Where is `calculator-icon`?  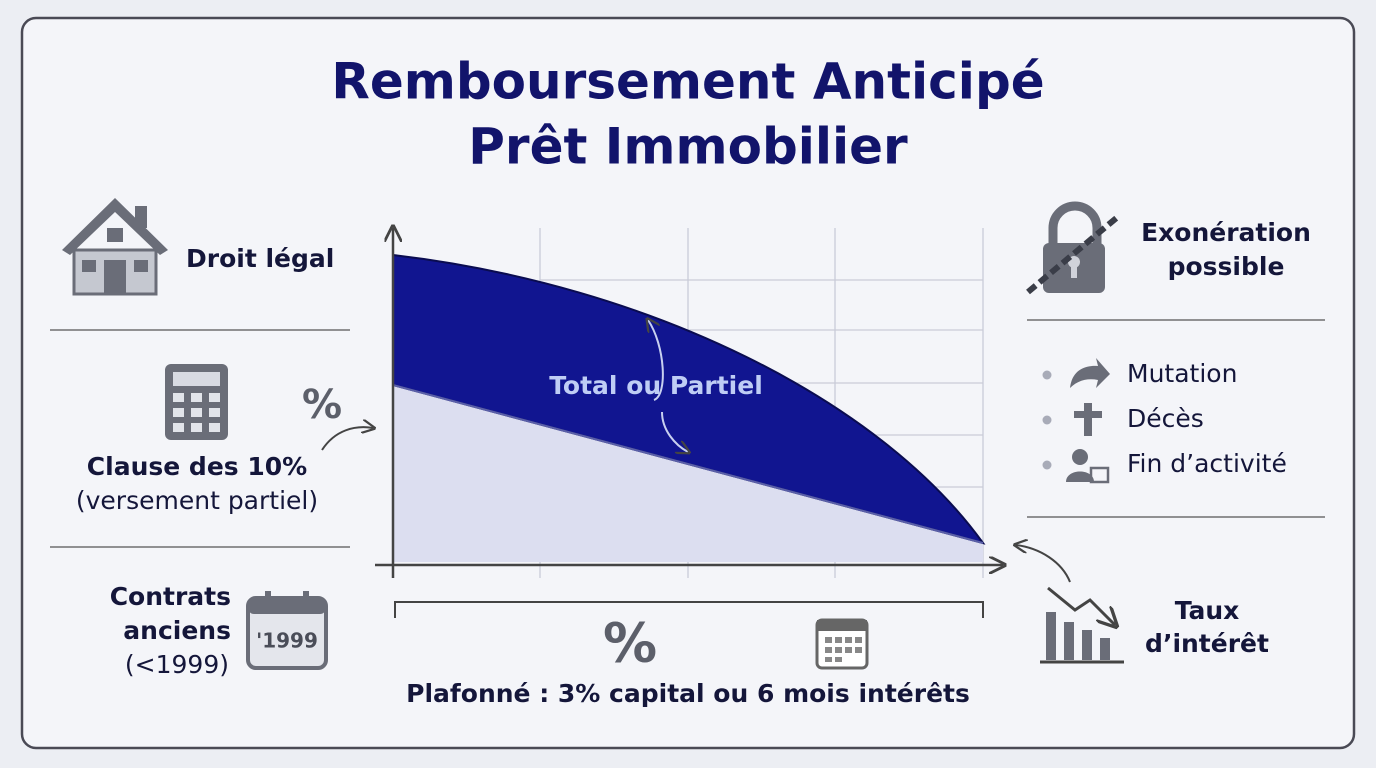 calculator-icon is located at coordinates (196, 402).